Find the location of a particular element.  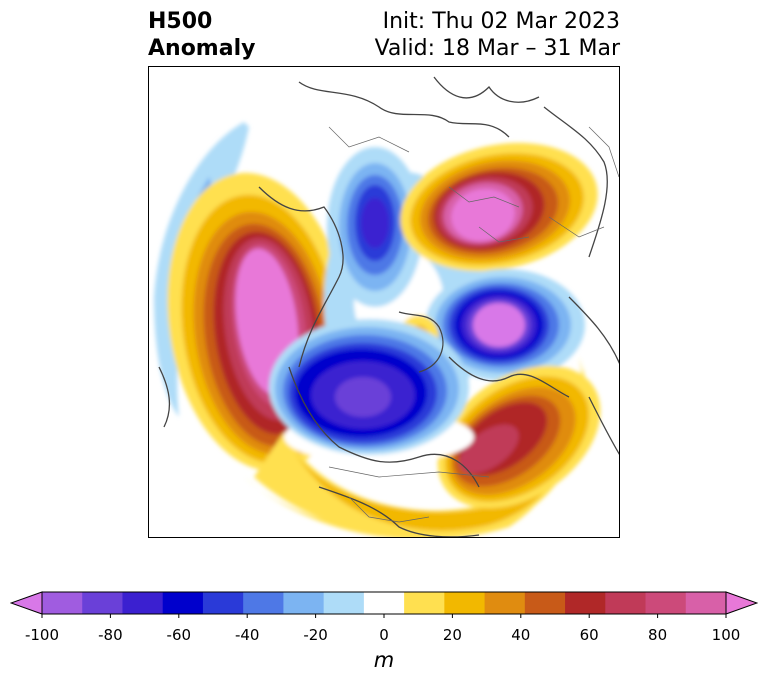

colorbar-tick-label: 20 is located at coordinates (452, 635).